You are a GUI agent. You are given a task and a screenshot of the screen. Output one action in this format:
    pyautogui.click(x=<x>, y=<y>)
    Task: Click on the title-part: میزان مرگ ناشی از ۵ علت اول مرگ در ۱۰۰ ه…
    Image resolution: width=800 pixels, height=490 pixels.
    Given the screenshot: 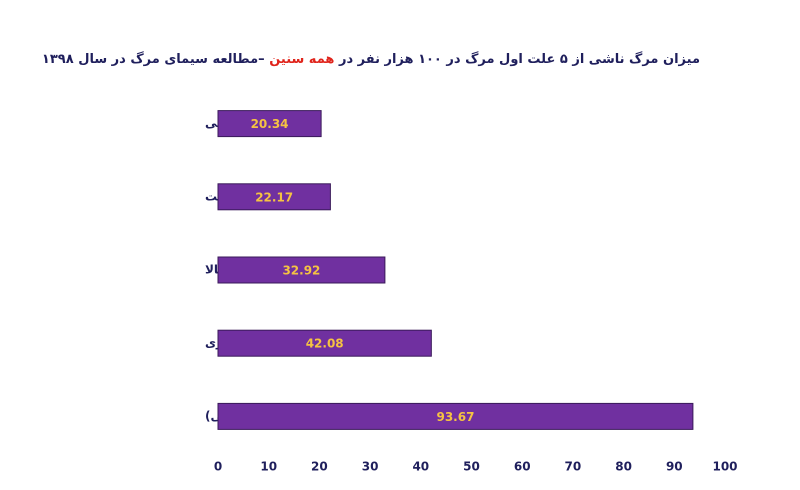 What is the action you would take?
    pyautogui.click(x=517, y=59)
    